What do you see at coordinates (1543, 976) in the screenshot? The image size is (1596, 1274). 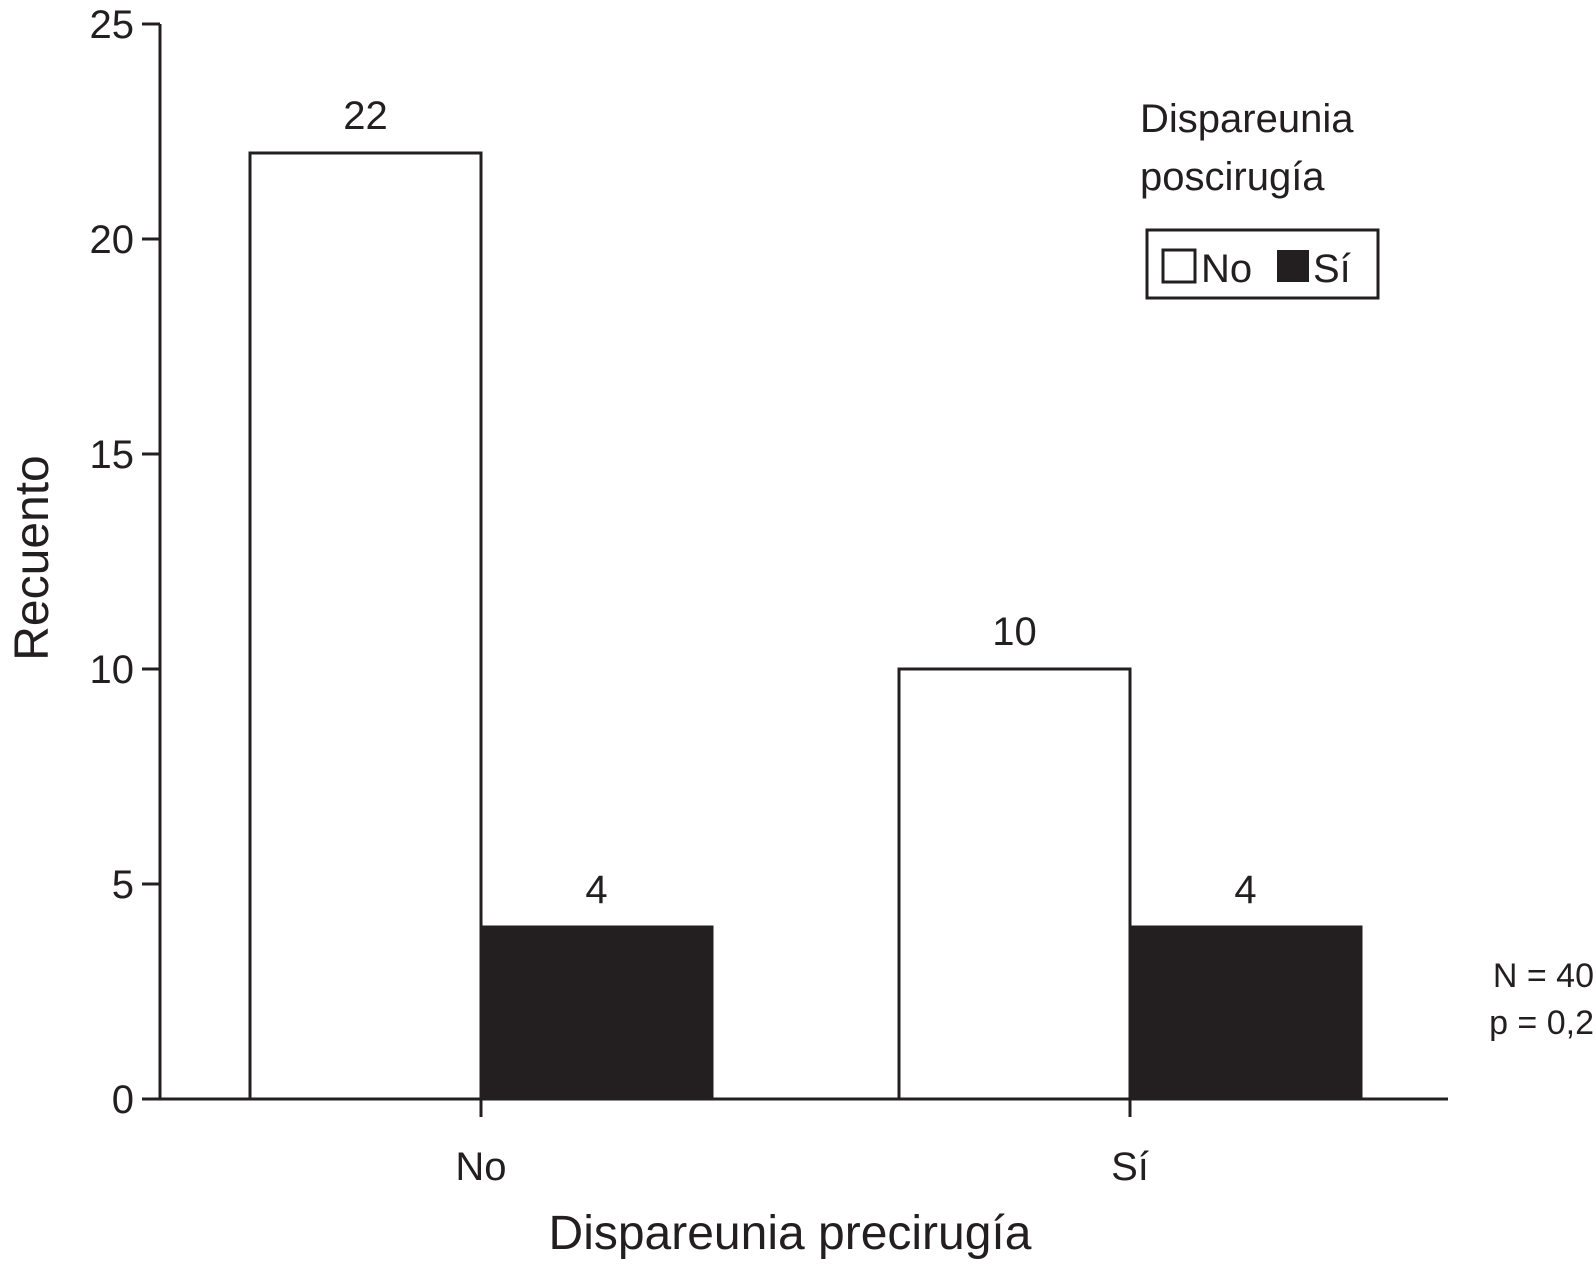 I see `annotation-n: N = 40` at bounding box center [1543, 976].